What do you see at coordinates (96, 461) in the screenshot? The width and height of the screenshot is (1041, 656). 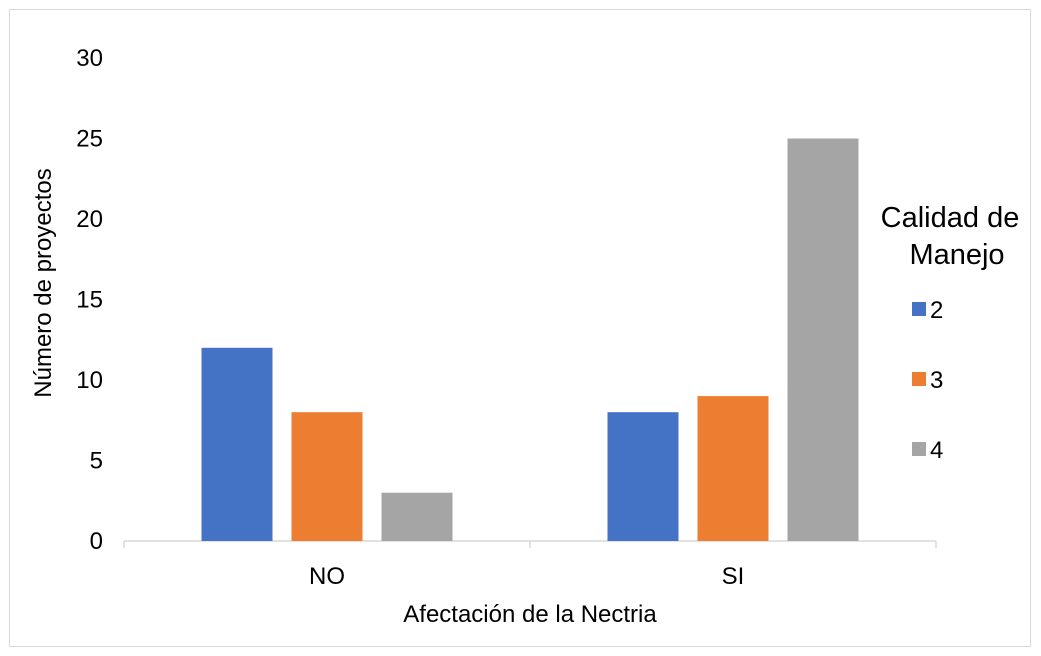 I see `y-tick-label: 5` at bounding box center [96, 461].